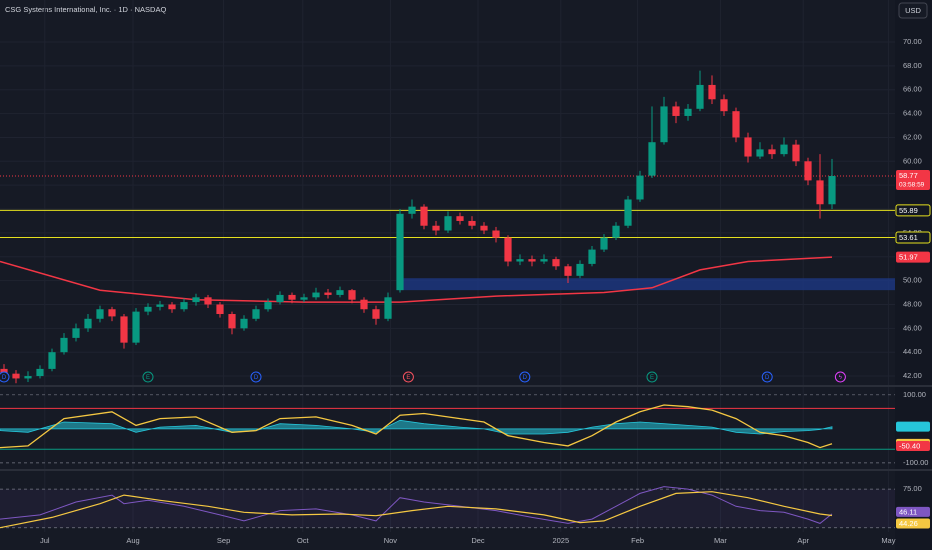  What do you see at coordinates (416, 426) in the screenshot?
I see `osc-line` at bounding box center [416, 426].